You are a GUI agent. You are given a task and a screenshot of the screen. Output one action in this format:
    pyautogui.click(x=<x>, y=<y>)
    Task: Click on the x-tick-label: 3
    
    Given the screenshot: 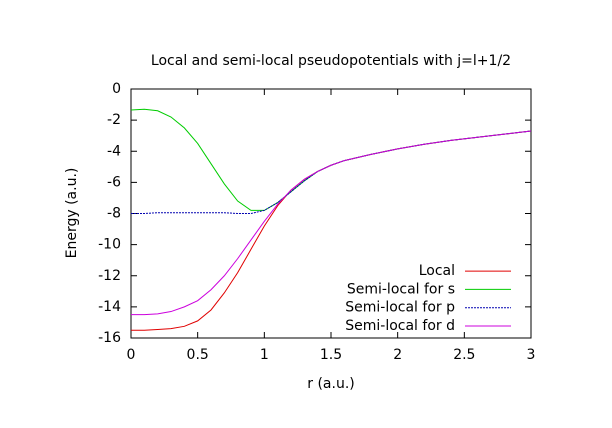 What is the action you would take?
    pyautogui.click(x=531, y=355)
    